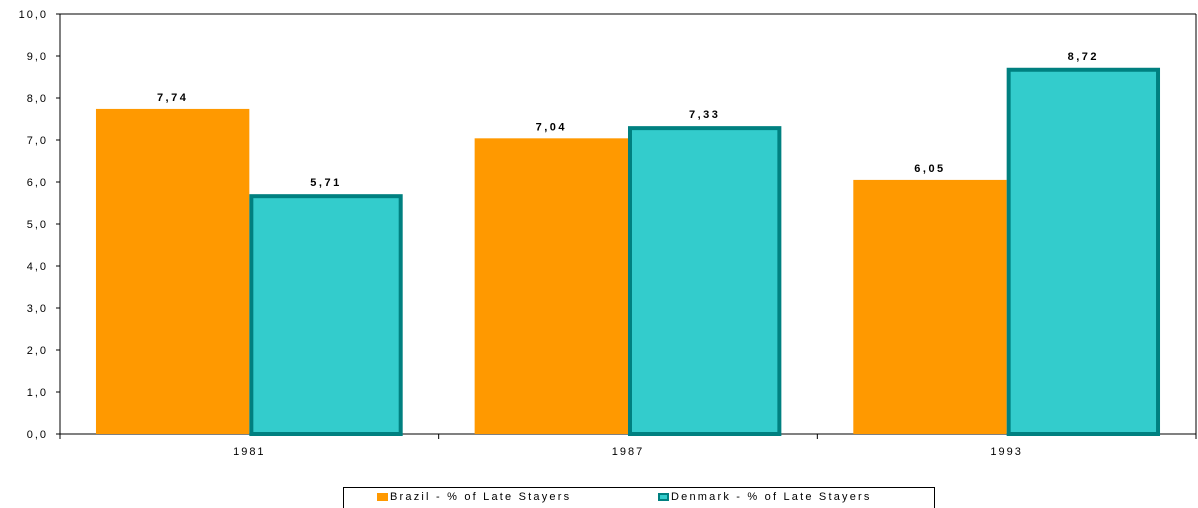 This screenshot has height=508, width=1198. What do you see at coordinates (37, 141) in the screenshot?
I see `y-tick-label: 7,0` at bounding box center [37, 141].